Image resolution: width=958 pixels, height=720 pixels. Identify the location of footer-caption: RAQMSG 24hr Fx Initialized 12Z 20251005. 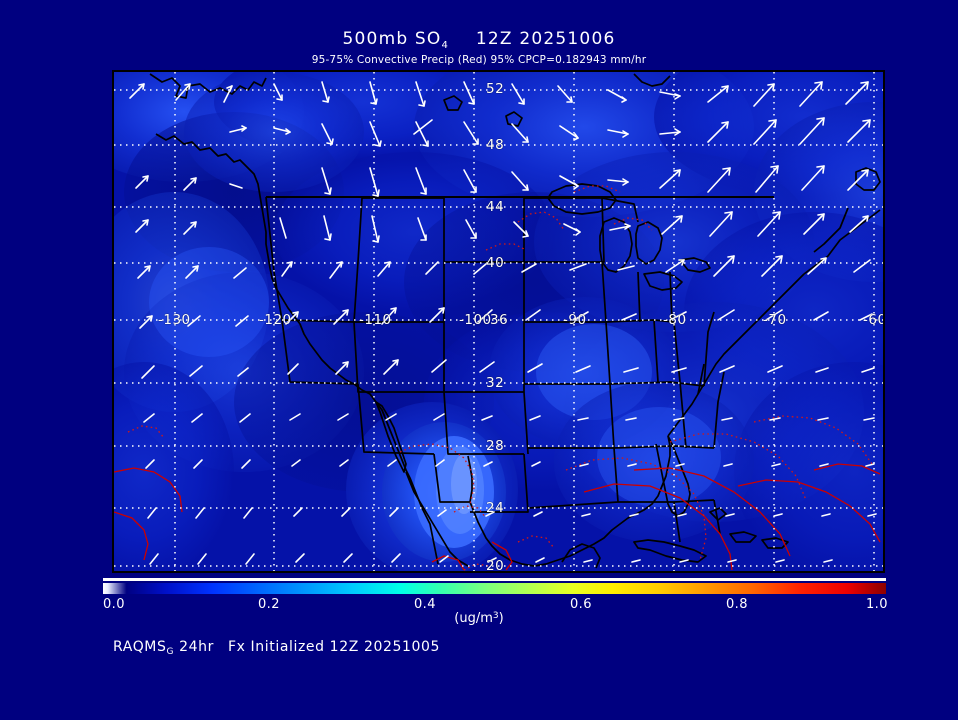
(276, 648).